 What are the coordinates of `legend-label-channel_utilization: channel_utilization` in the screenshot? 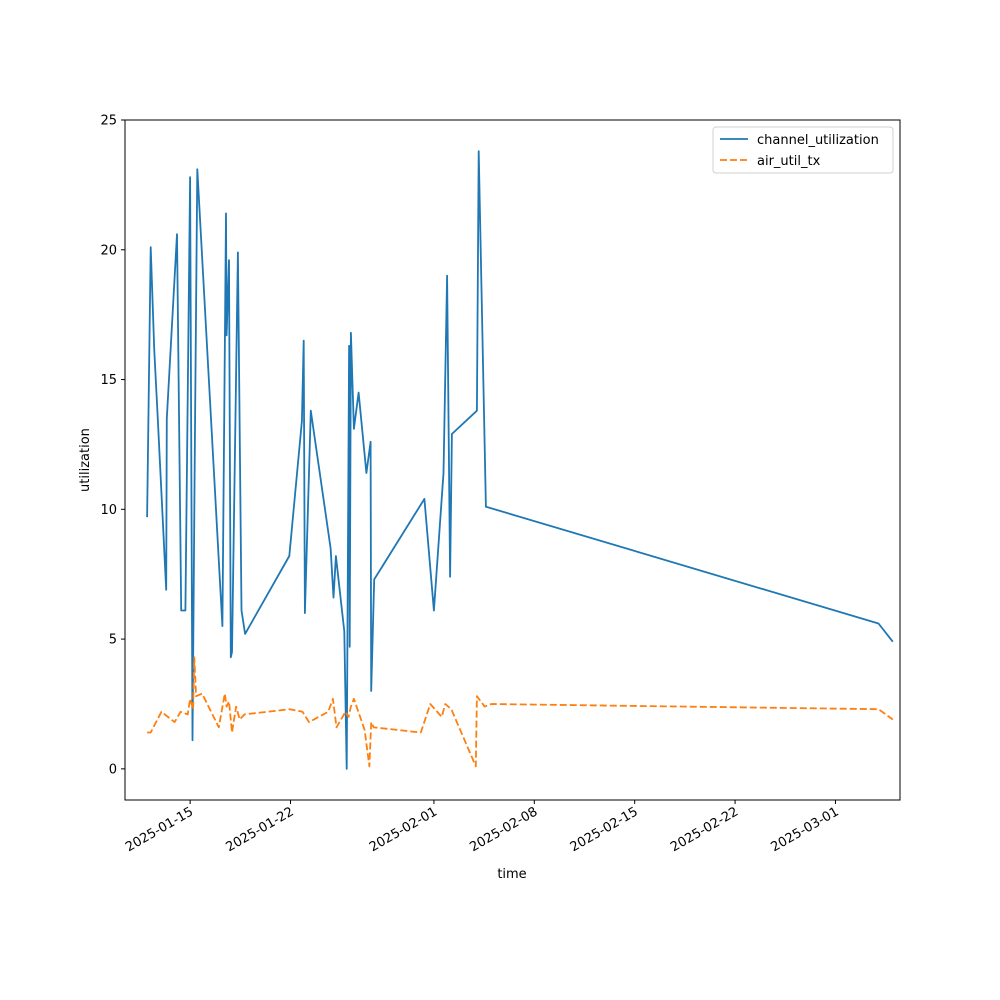 It's located at (818, 140).